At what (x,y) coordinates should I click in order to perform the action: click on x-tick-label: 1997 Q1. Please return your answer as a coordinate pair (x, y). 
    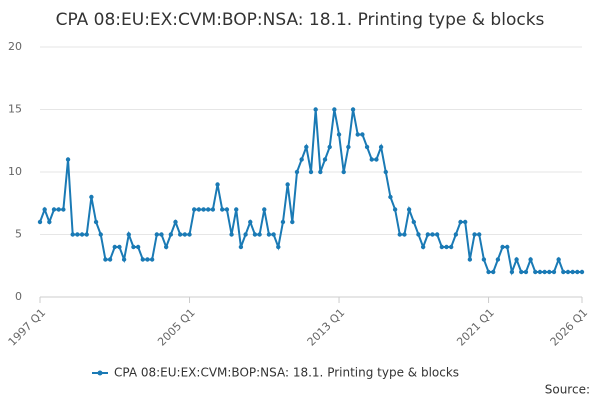
    Looking at the image, I should click on (27, 327).